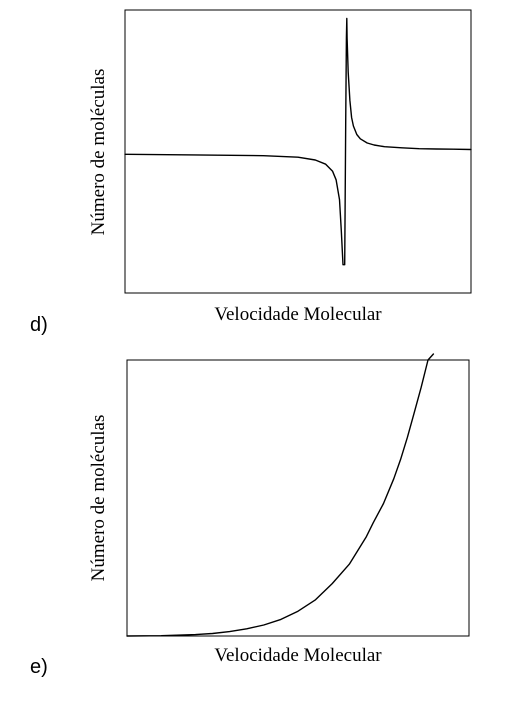 The image size is (516, 712). Describe the element at coordinates (39, 667) in the screenshot. I see `panel-label-e: e)` at that location.